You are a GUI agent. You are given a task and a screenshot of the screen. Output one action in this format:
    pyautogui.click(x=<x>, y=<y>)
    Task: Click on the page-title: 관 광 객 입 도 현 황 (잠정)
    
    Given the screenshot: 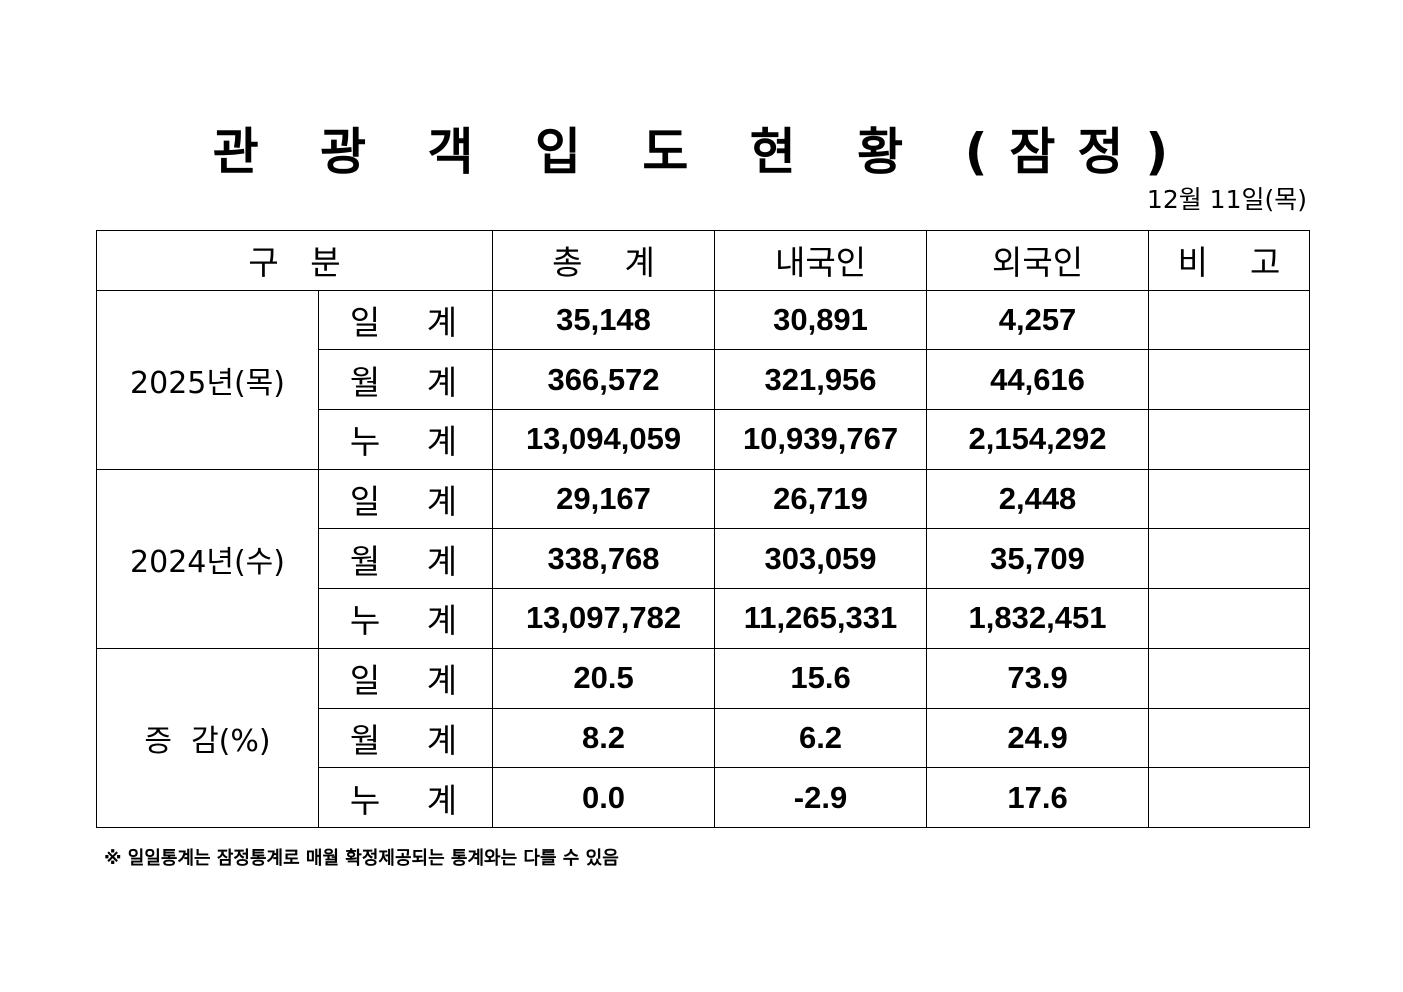 What is the action you would take?
    pyautogui.click(x=701, y=152)
    